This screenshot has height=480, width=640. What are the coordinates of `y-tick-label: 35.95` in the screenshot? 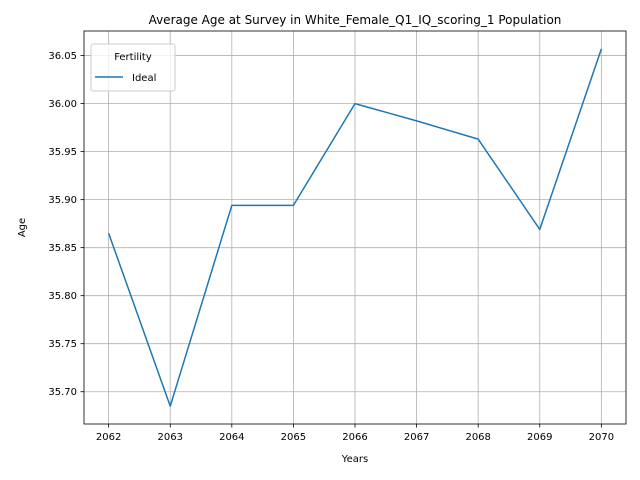 It's located at (62, 152).